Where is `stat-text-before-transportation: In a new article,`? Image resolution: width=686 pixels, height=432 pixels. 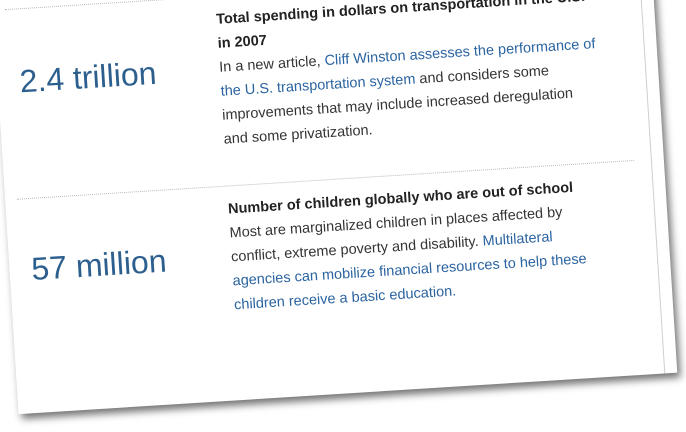
stat-text-before-transportation: In a new article, is located at coordinates (272, 64).